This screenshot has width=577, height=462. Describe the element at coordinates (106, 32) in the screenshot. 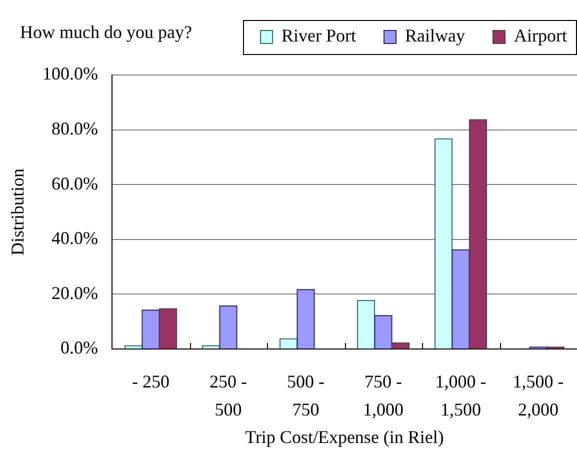

I see `chart-title: How much do you pay?` at that location.